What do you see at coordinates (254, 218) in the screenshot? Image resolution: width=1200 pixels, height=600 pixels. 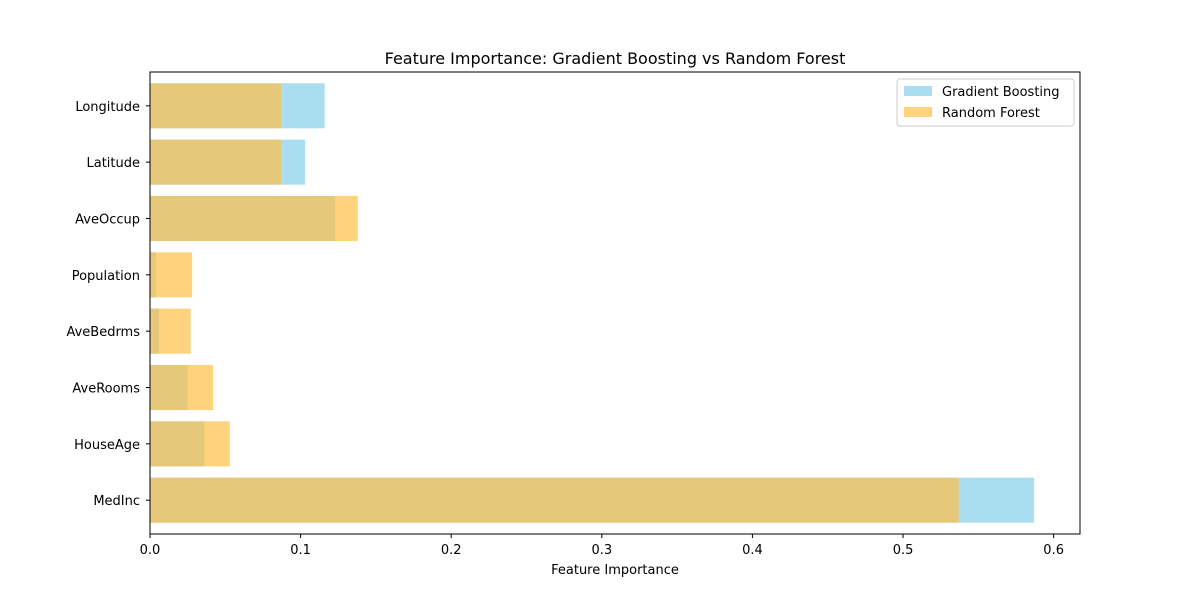 I see `bar-random-forest-aveoccup` at bounding box center [254, 218].